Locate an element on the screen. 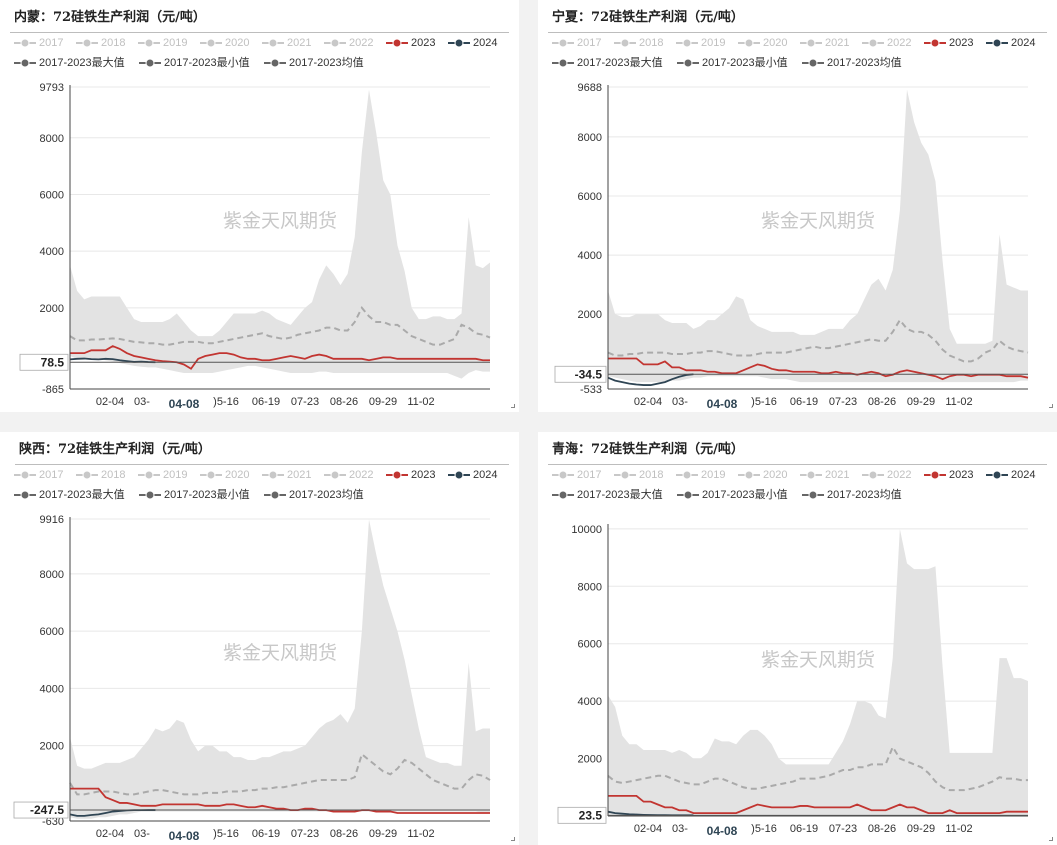 This screenshot has height=845, width=1057. x-tick-label: 02-04 is located at coordinates (110, 402).